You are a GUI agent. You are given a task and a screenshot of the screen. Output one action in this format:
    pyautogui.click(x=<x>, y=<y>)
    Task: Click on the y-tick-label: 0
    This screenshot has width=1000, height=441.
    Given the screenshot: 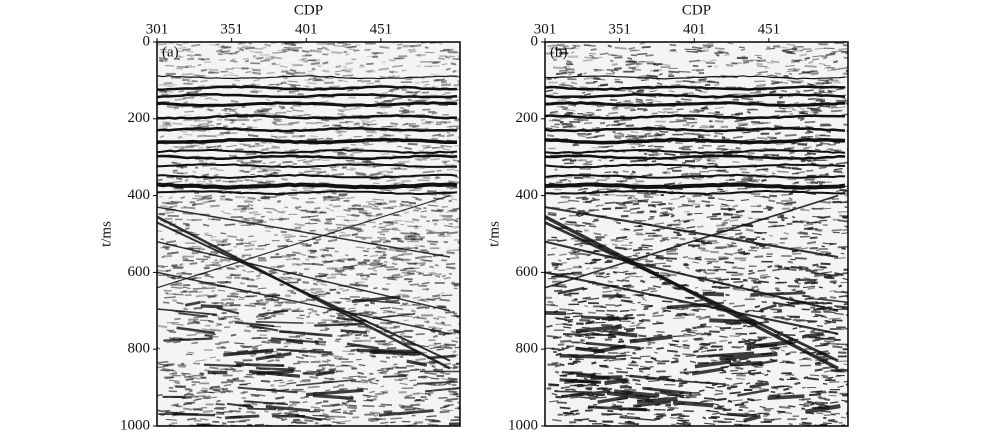 What is the action you would take?
    pyautogui.click(x=147, y=41)
    